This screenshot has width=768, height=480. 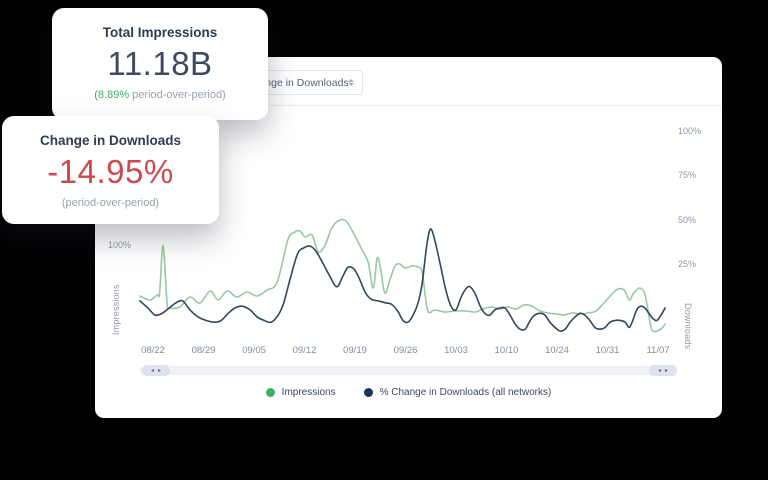 I want to click on legend-label: % Change in Downloads (all networks), so click(x=465, y=392).